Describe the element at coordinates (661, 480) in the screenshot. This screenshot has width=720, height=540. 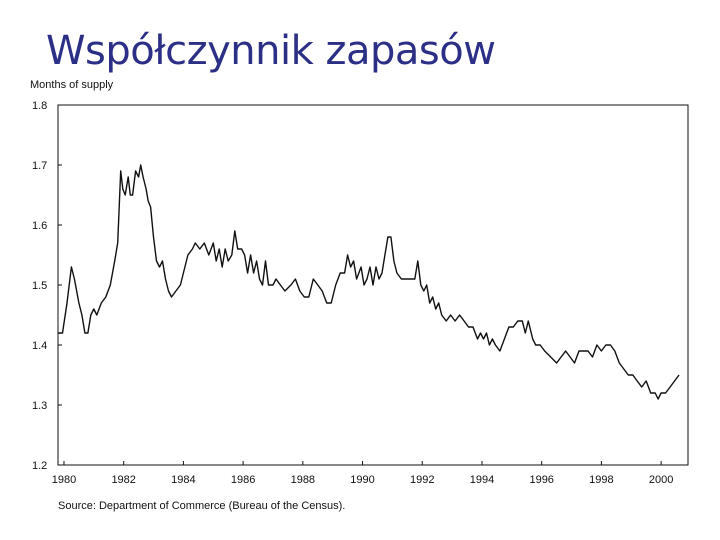
I see `x-tick-label: 2000` at that location.